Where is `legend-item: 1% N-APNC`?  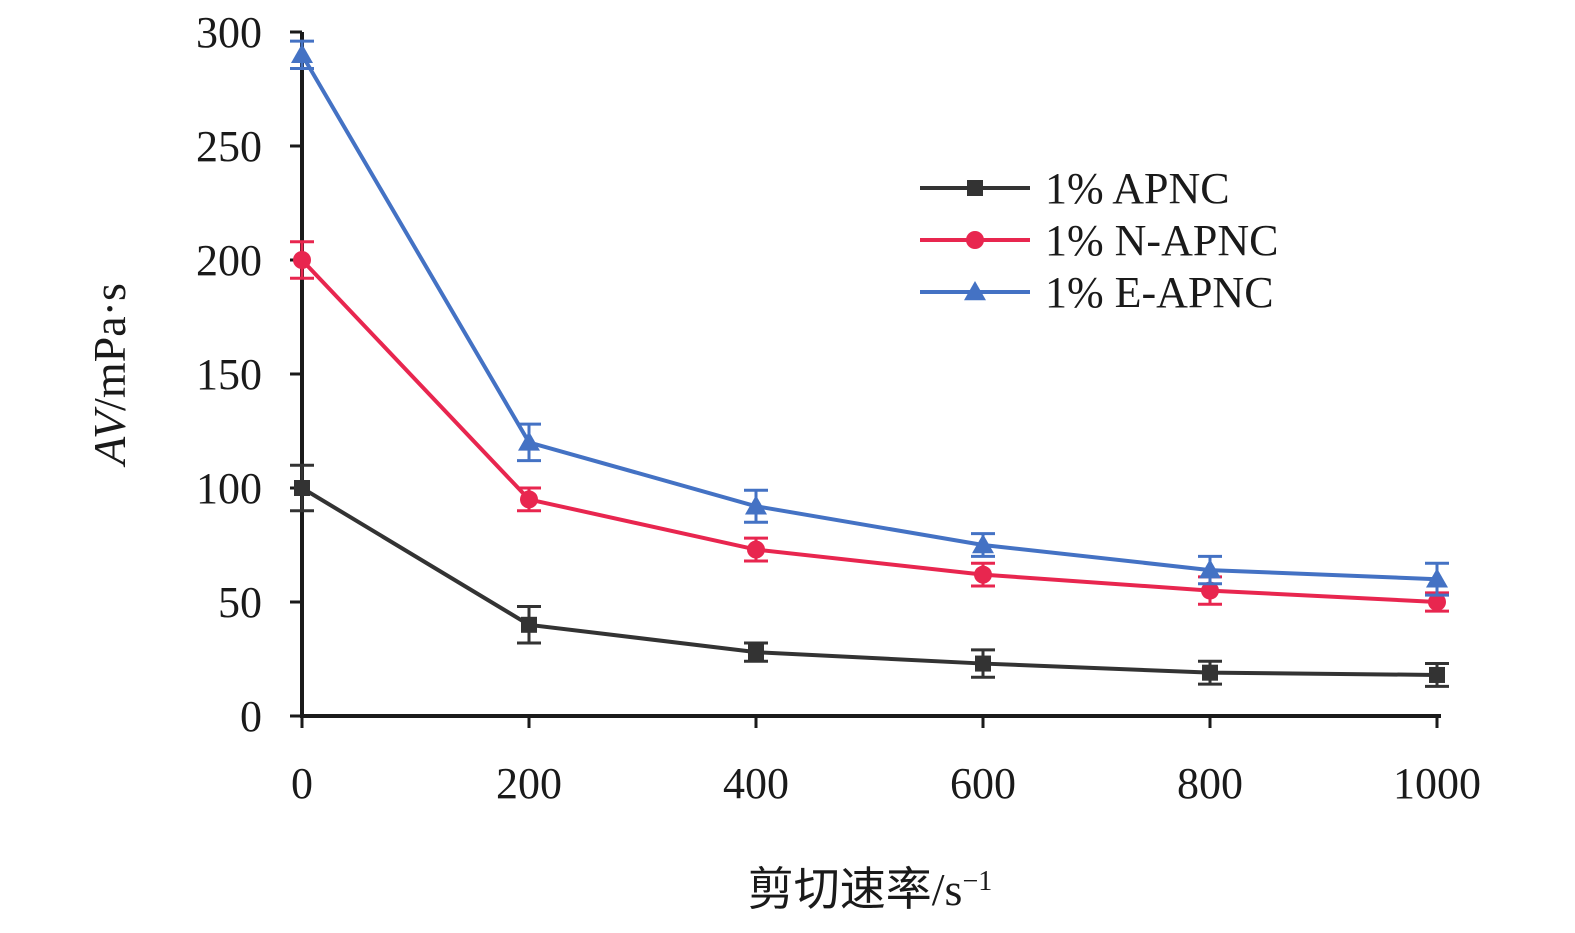
legend-item: 1% N-APNC is located at coordinates (1099, 240).